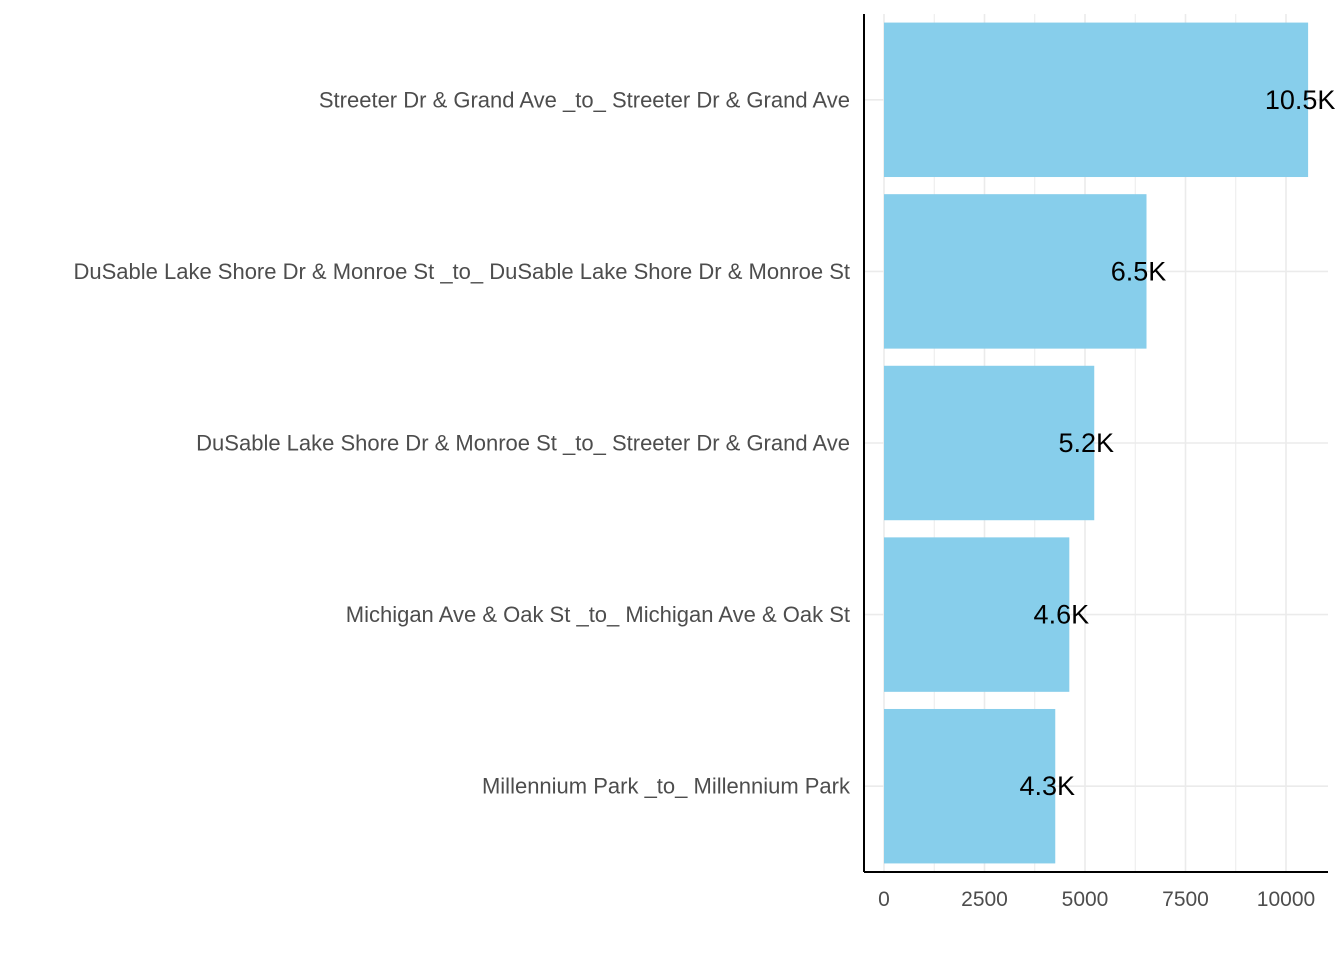  I want to click on data-label: 5.2K, so click(1086, 443).